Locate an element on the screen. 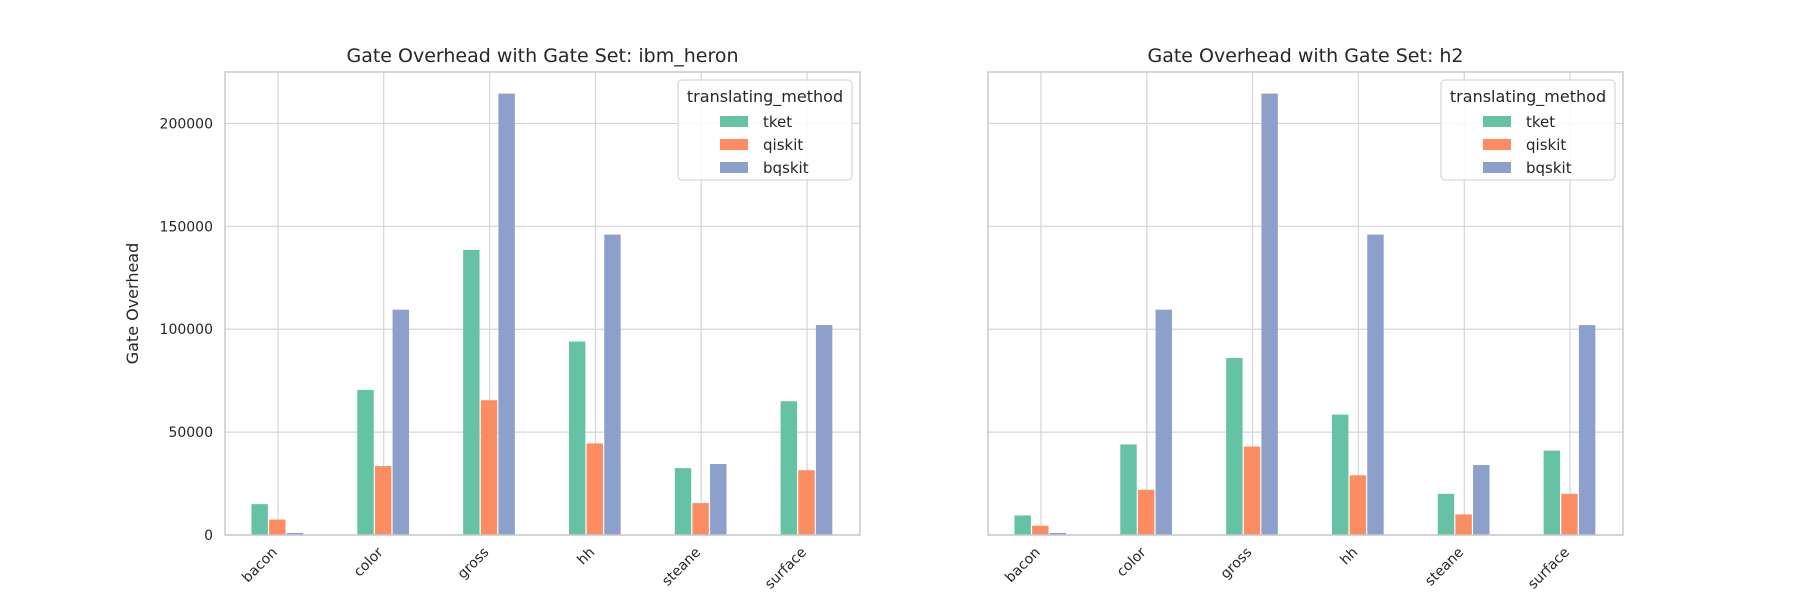  y-tick-label: 200000 is located at coordinates (186, 124).